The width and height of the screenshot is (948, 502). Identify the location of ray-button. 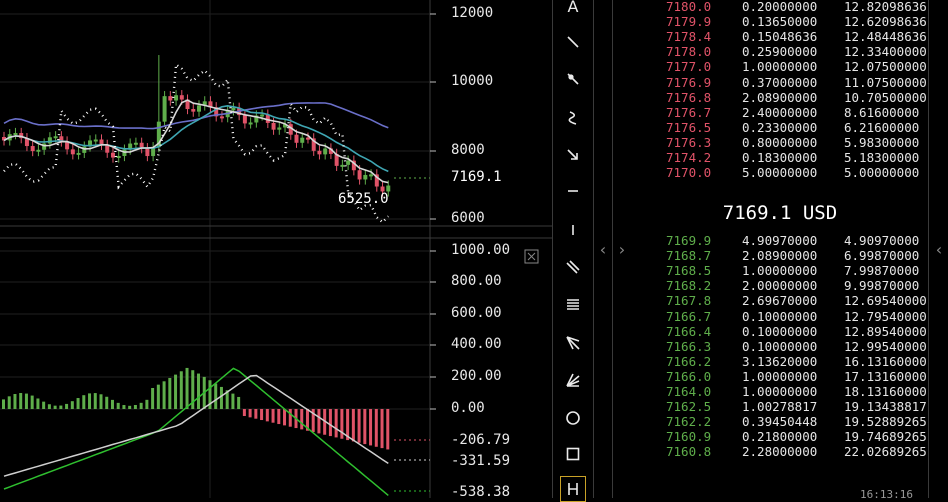
(573, 79).